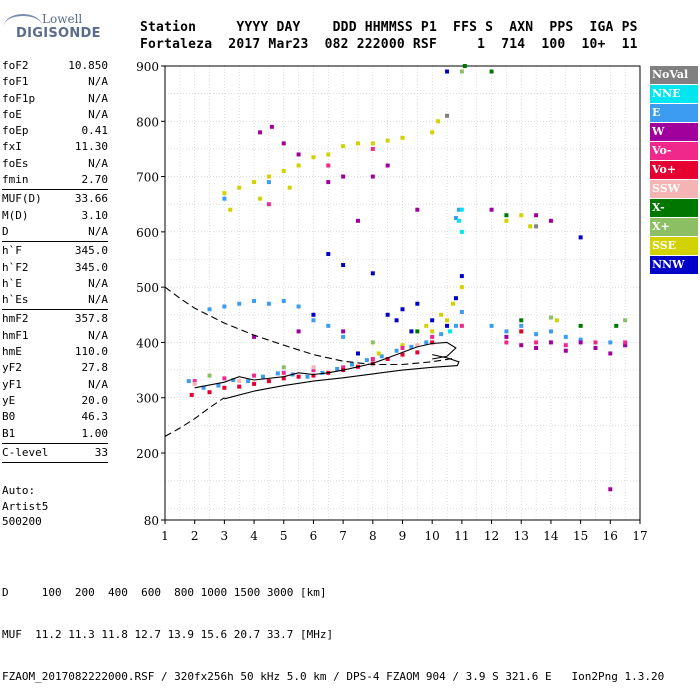 This screenshot has height=698, width=700. Describe the element at coordinates (5, 231) in the screenshot. I see `param-name: D` at that location.